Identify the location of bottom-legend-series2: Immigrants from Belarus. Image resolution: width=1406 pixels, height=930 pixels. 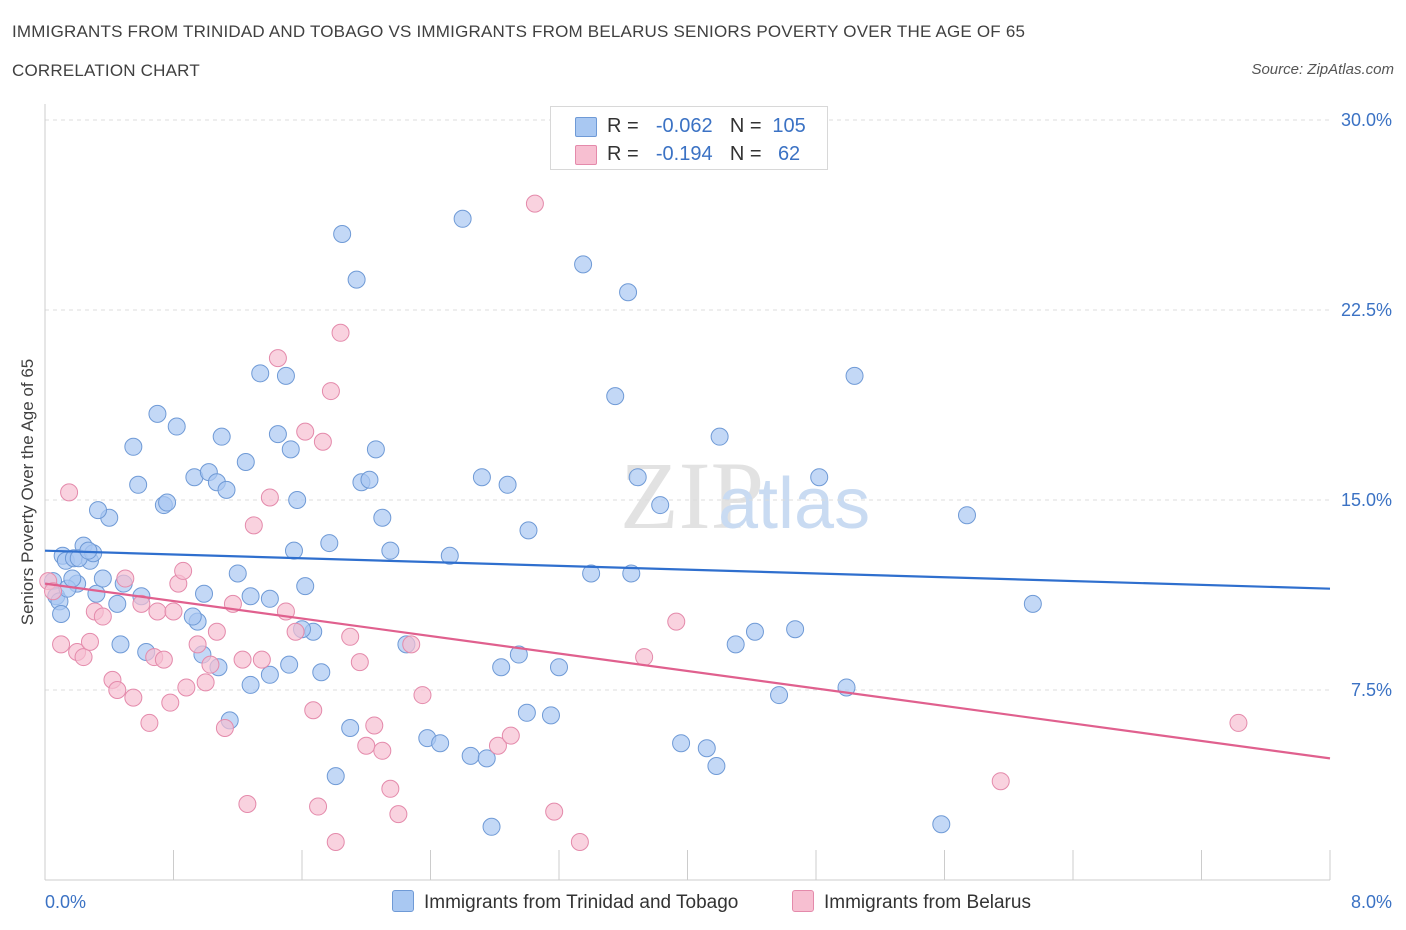
(911, 902).